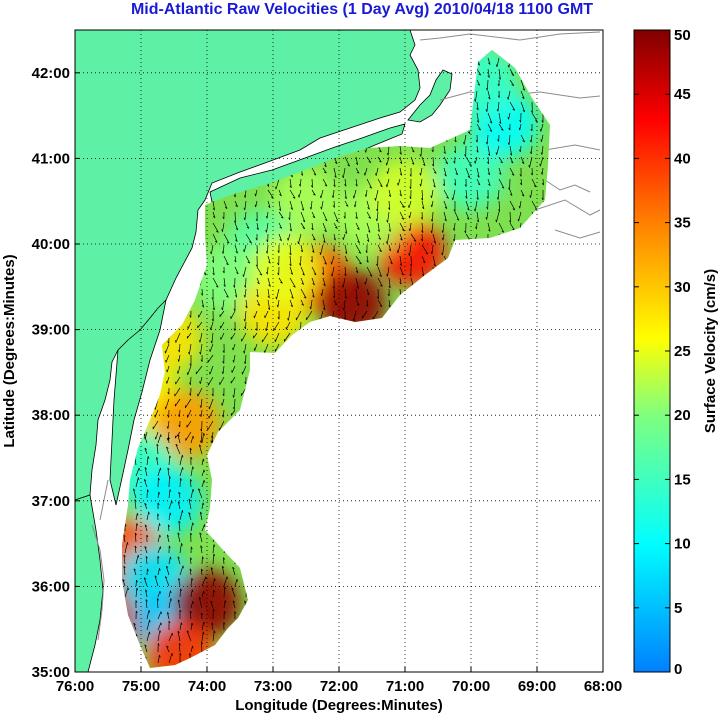 This screenshot has width=724, height=714. What do you see at coordinates (51, 501) in the screenshot?
I see `lat-tick-label: 37:00` at bounding box center [51, 501].